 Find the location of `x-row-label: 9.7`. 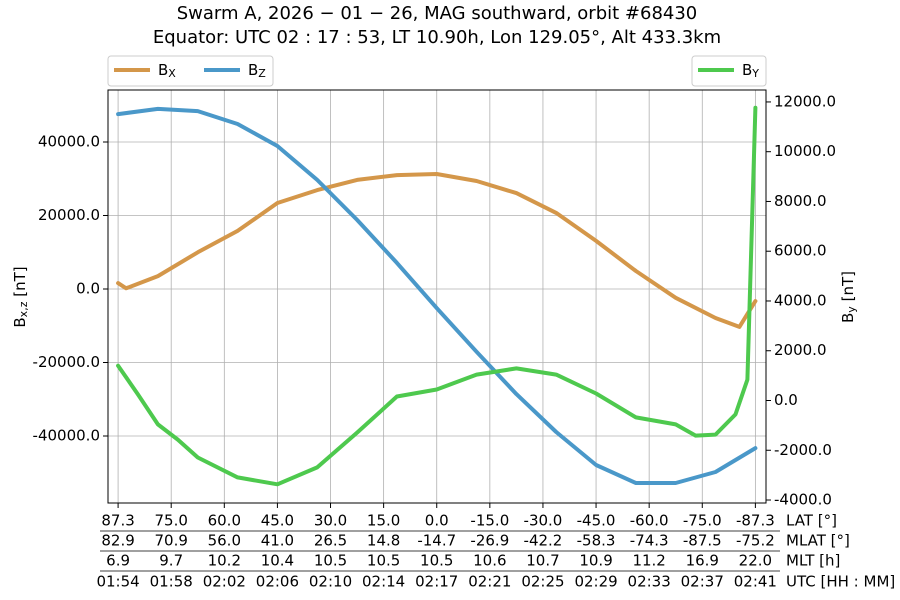

x-row-label: 9.7 is located at coordinates (171, 561).